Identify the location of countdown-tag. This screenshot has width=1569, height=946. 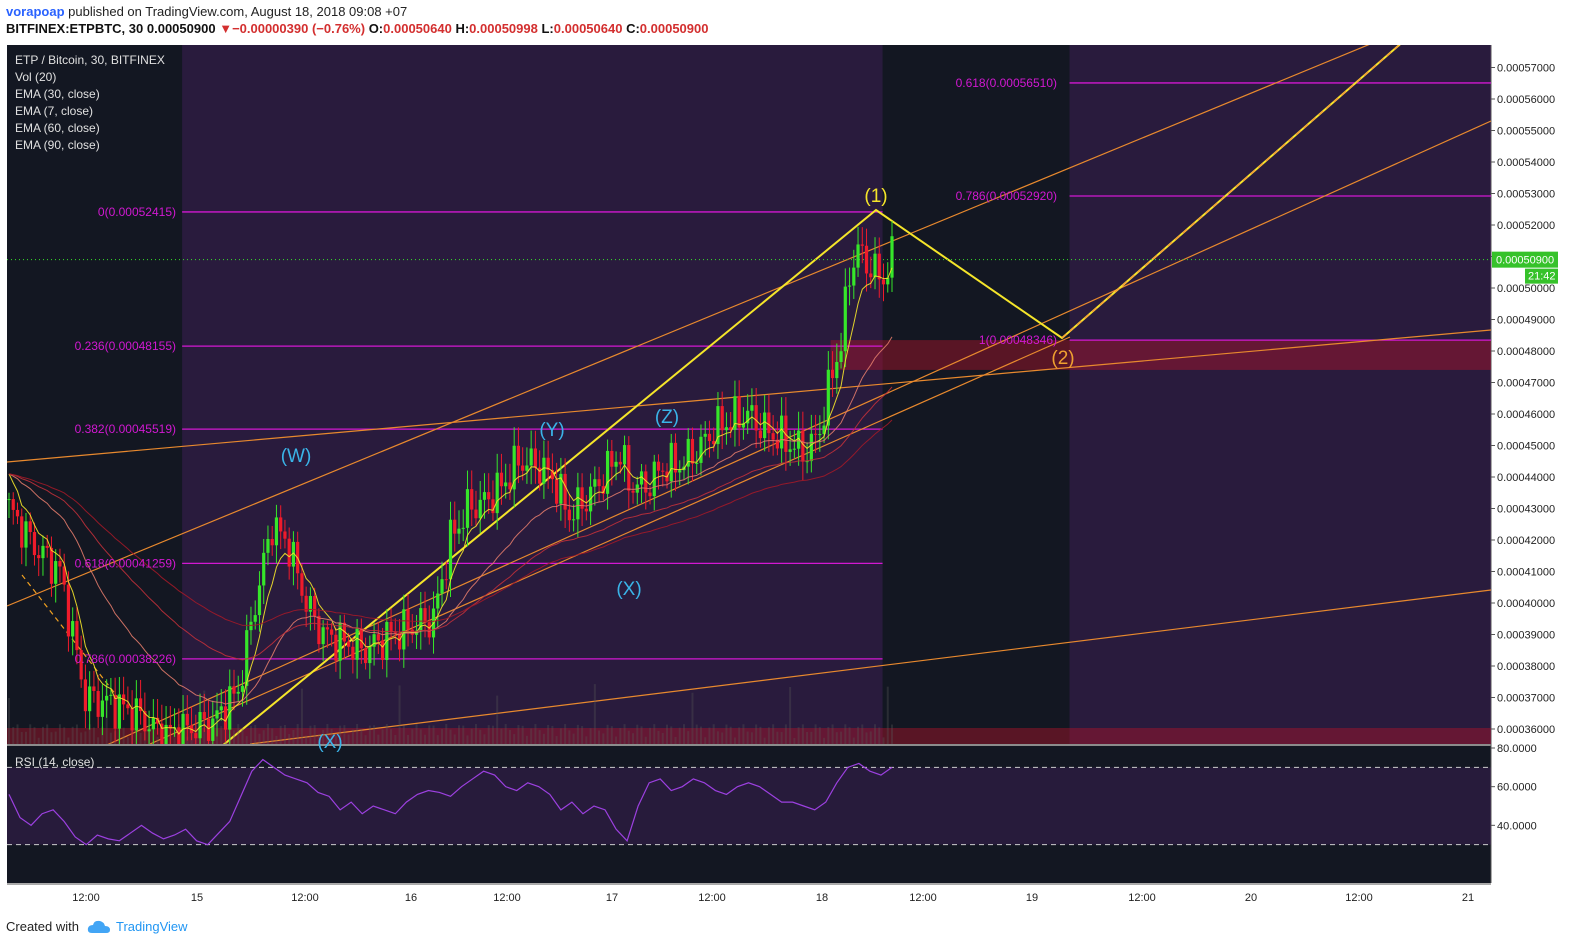
(1541, 276).